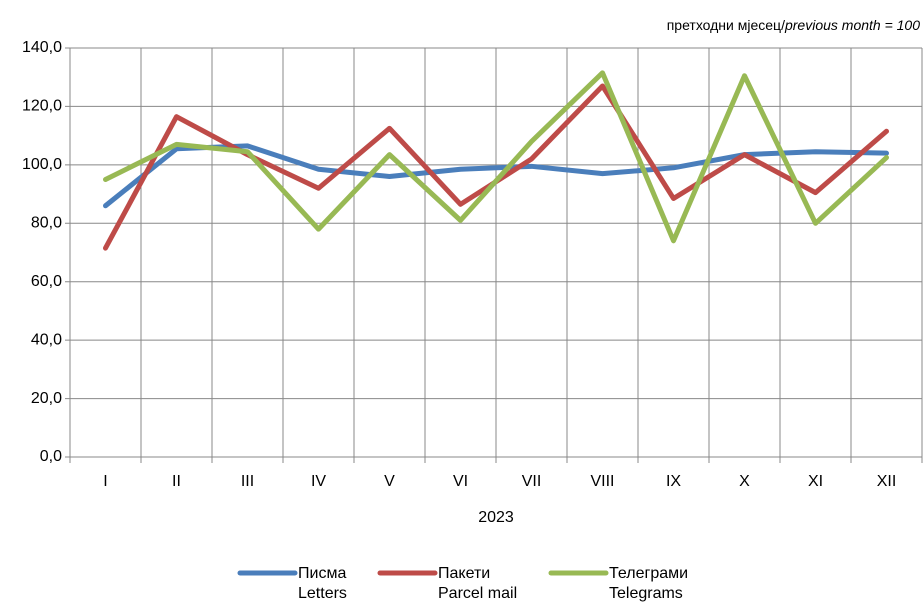  Describe the element at coordinates (322, 593) in the screenshot. I see `legend-label-en: Letters` at that location.